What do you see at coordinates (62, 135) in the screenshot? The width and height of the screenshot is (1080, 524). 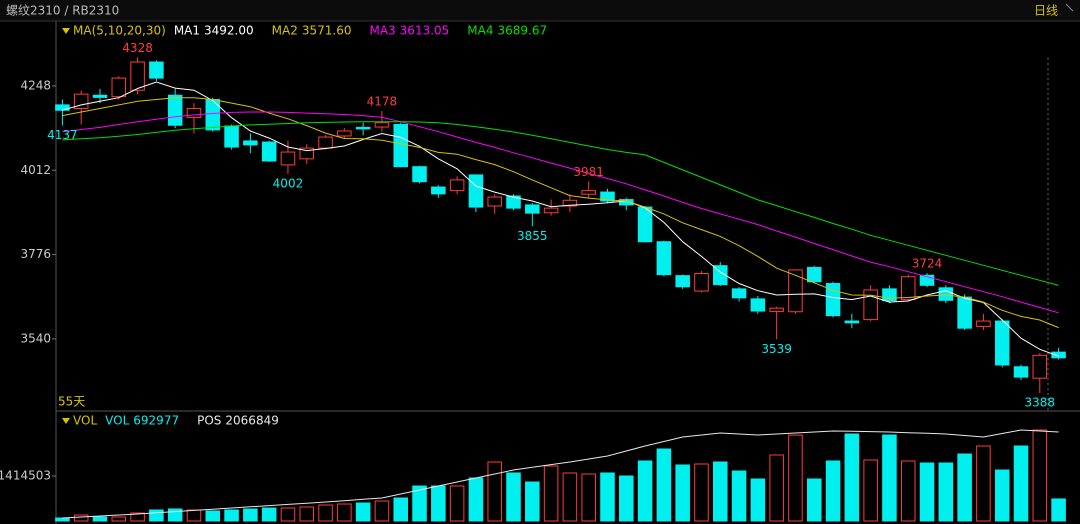 I see `low-label: 4137` at bounding box center [62, 135].